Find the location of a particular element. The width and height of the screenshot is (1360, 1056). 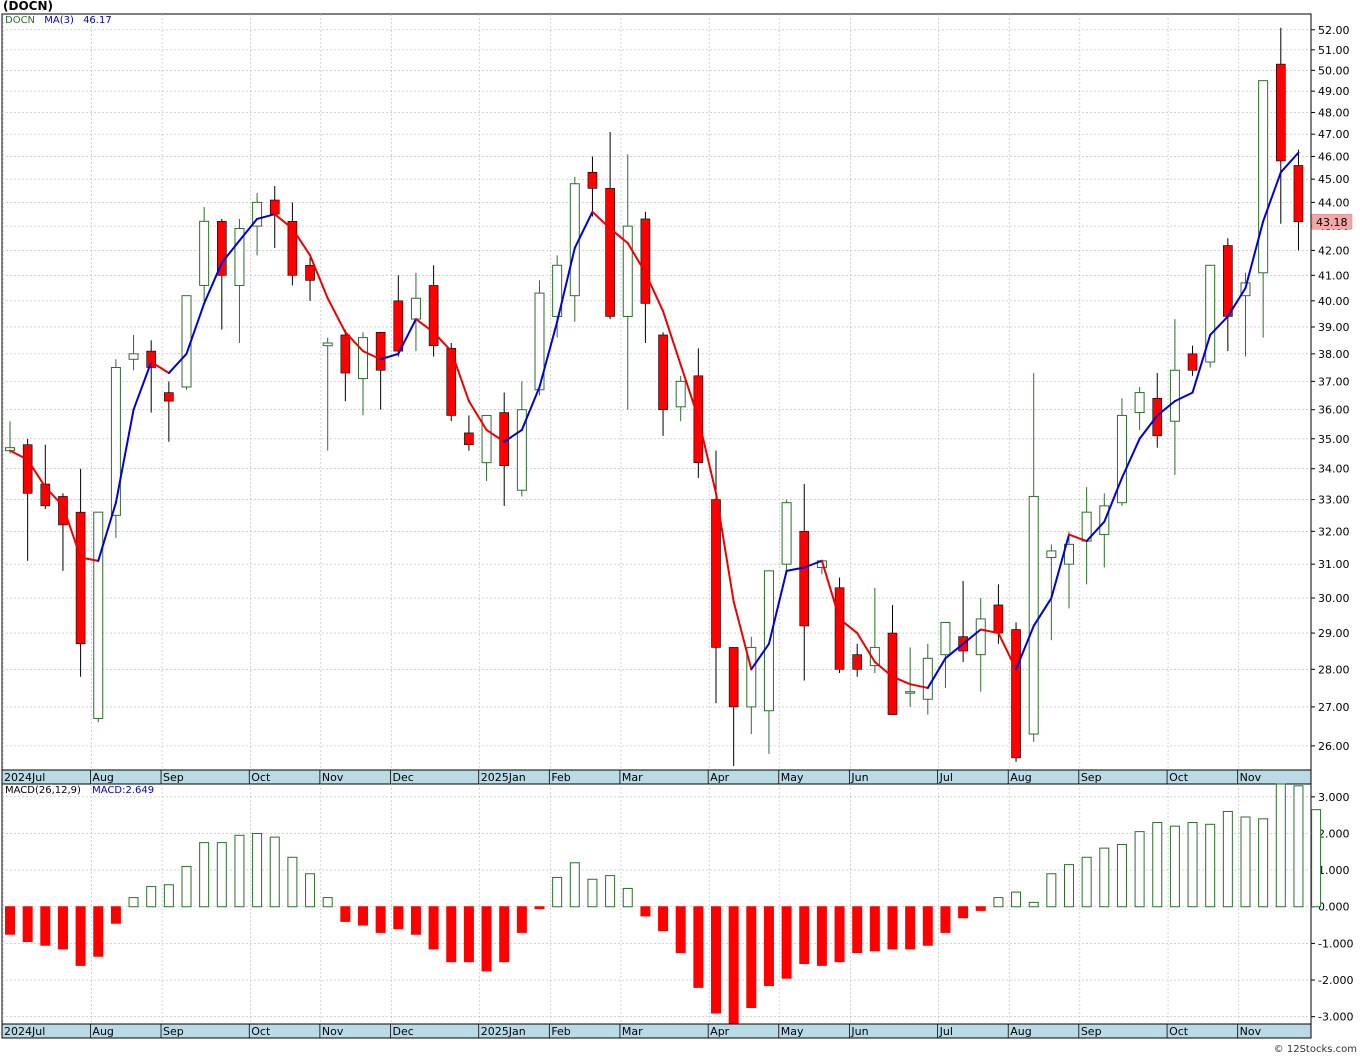

macd-tick-label: 0.000 is located at coordinates (1334, 907).